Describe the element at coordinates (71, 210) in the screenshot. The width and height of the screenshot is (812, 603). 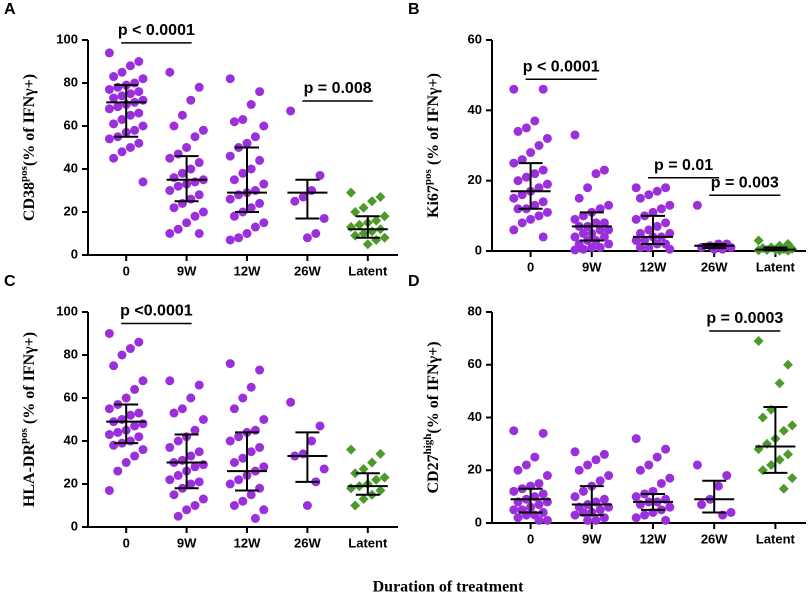
I see `y-tick-label: 20` at that location.